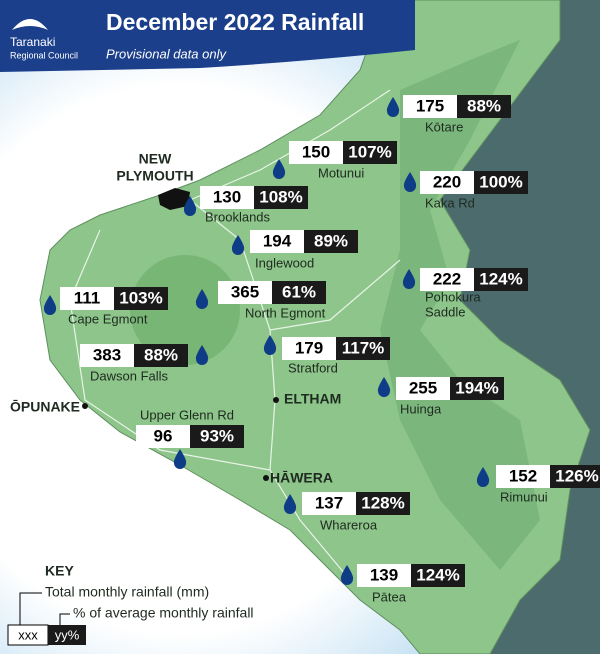 Image resolution: width=600 pixels, height=654 pixels. I want to click on rainfall-value: 111, so click(87, 297).